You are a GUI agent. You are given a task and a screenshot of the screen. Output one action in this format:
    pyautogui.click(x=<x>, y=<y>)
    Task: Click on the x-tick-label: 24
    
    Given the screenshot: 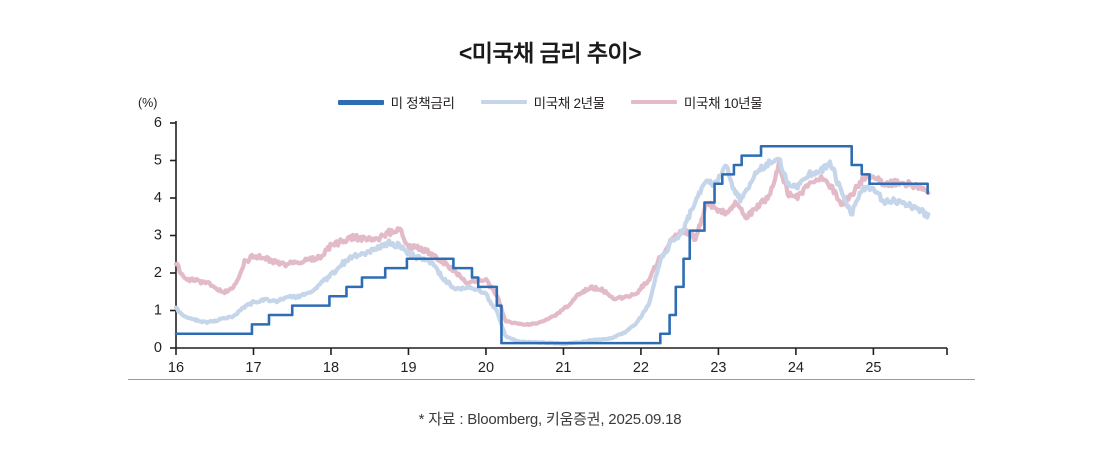 What is the action you would take?
    pyautogui.click(x=796, y=368)
    